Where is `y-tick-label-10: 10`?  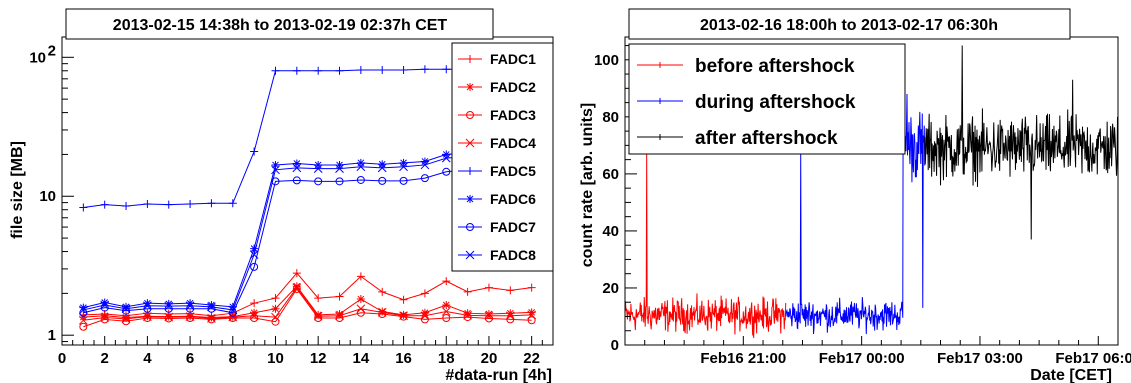 y-tick-label-10: 10 is located at coordinates (47, 196).